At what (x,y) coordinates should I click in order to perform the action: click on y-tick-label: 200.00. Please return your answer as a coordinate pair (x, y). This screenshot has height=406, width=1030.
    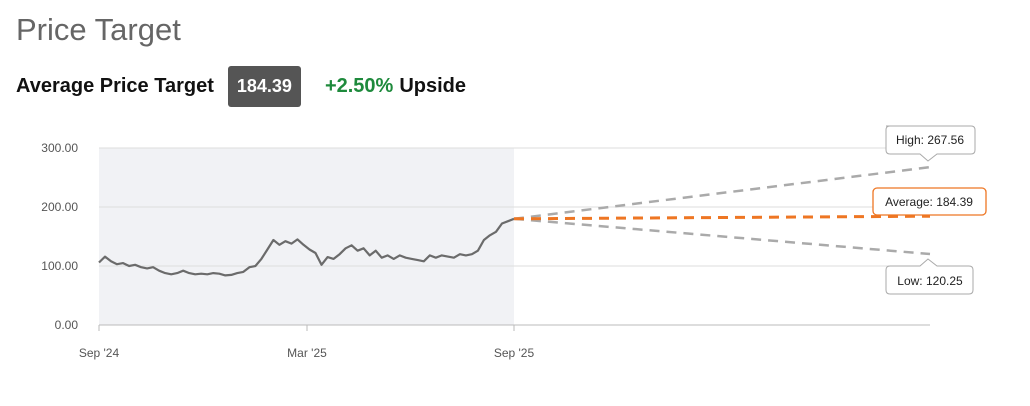
    Looking at the image, I should click on (59, 207).